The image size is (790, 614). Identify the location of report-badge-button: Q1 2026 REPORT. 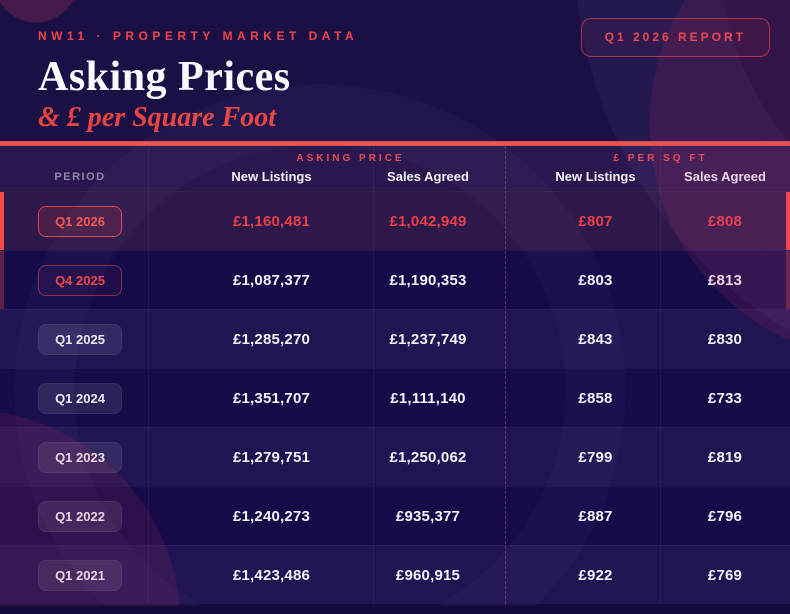
(675, 37).